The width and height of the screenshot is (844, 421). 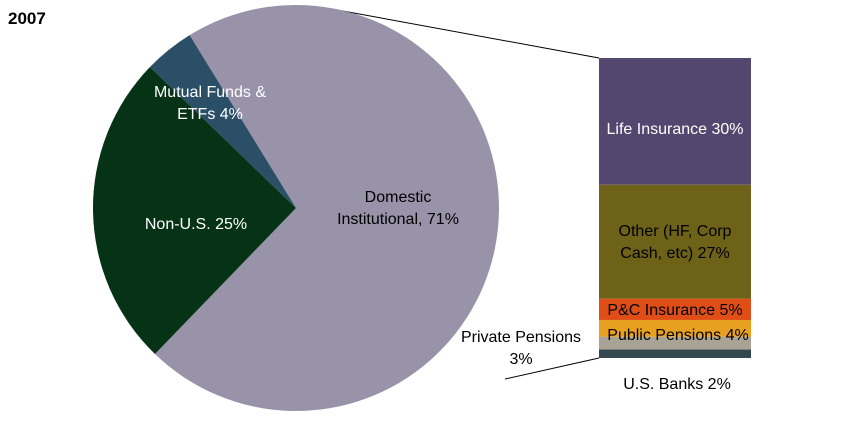 I want to click on bar-label-other-hf-corp-cash-etc-27: Other (HF, Corp Cash, etc) 27%, so click(x=675, y=242).